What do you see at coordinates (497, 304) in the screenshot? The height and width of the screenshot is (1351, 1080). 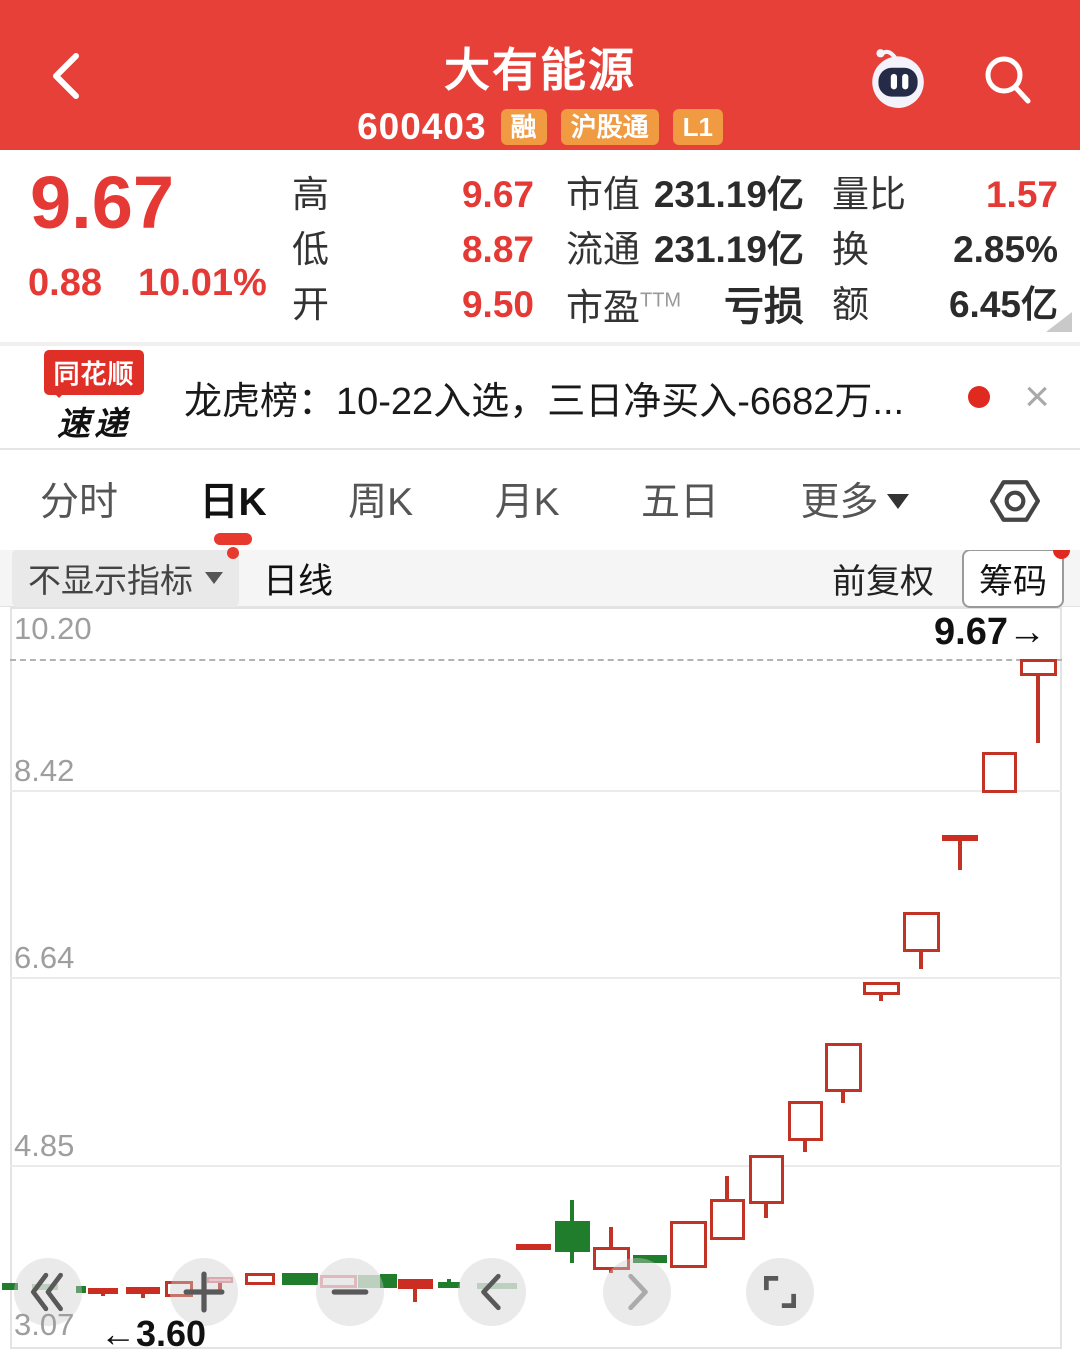 I see `stat-value: 9.50` at bounding box center [497, 304].